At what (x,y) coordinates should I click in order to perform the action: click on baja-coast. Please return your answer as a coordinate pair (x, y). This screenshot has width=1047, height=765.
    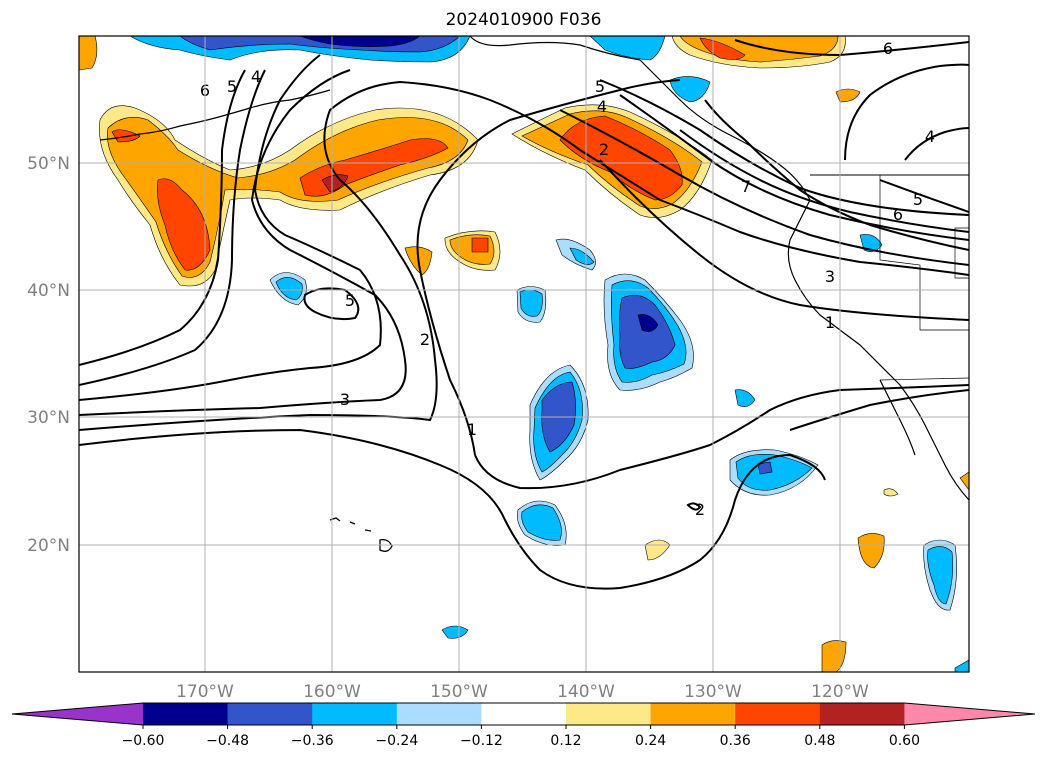
    Looking at the image, I should click on (897, 417).